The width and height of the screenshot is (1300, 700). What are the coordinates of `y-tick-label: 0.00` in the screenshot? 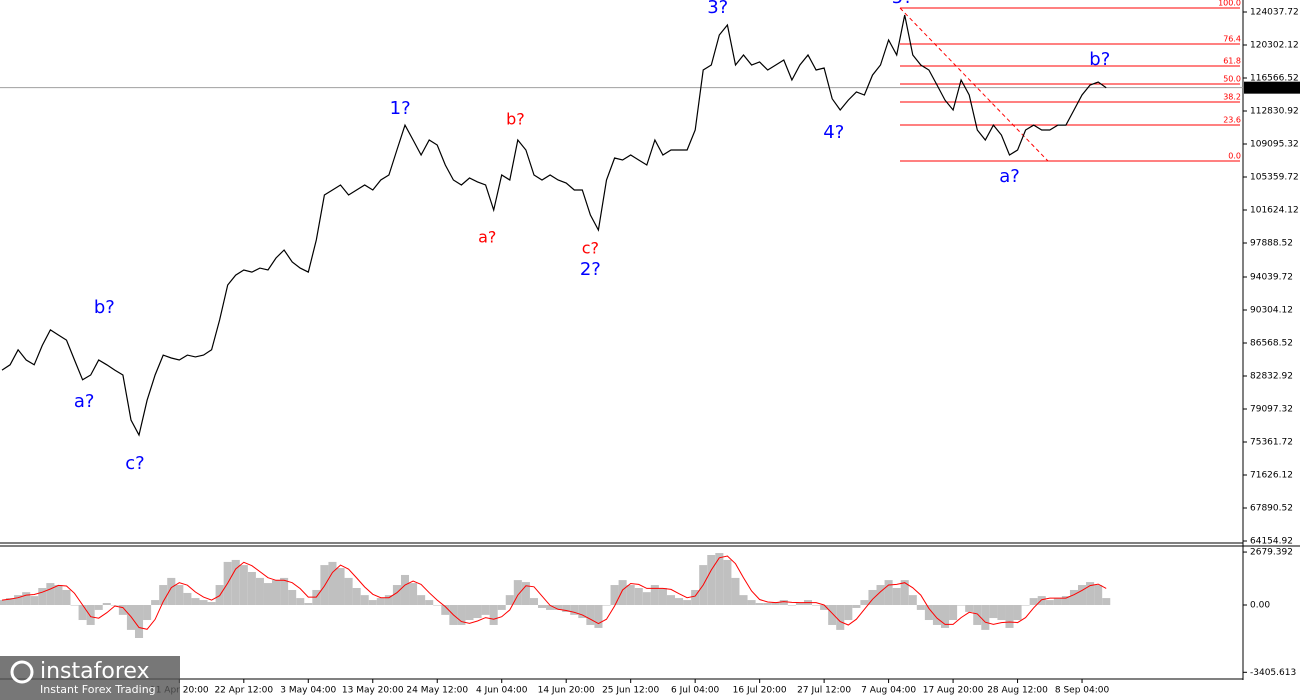 It's located at (1260, 606).